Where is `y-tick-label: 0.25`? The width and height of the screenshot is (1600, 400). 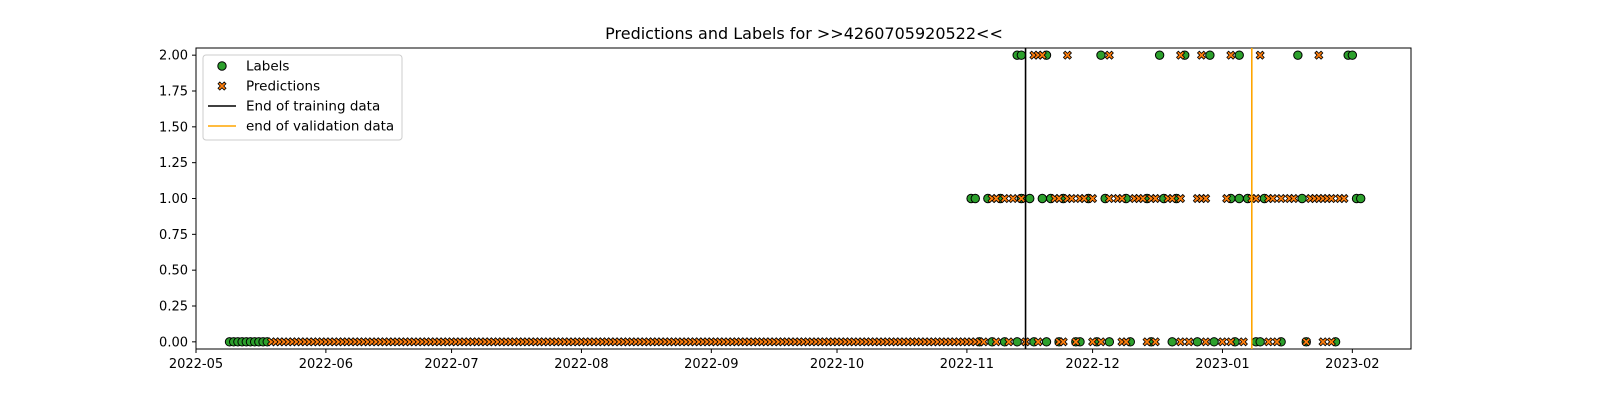 y-tick-label: 0.25 is located at coordinates (173, 307).